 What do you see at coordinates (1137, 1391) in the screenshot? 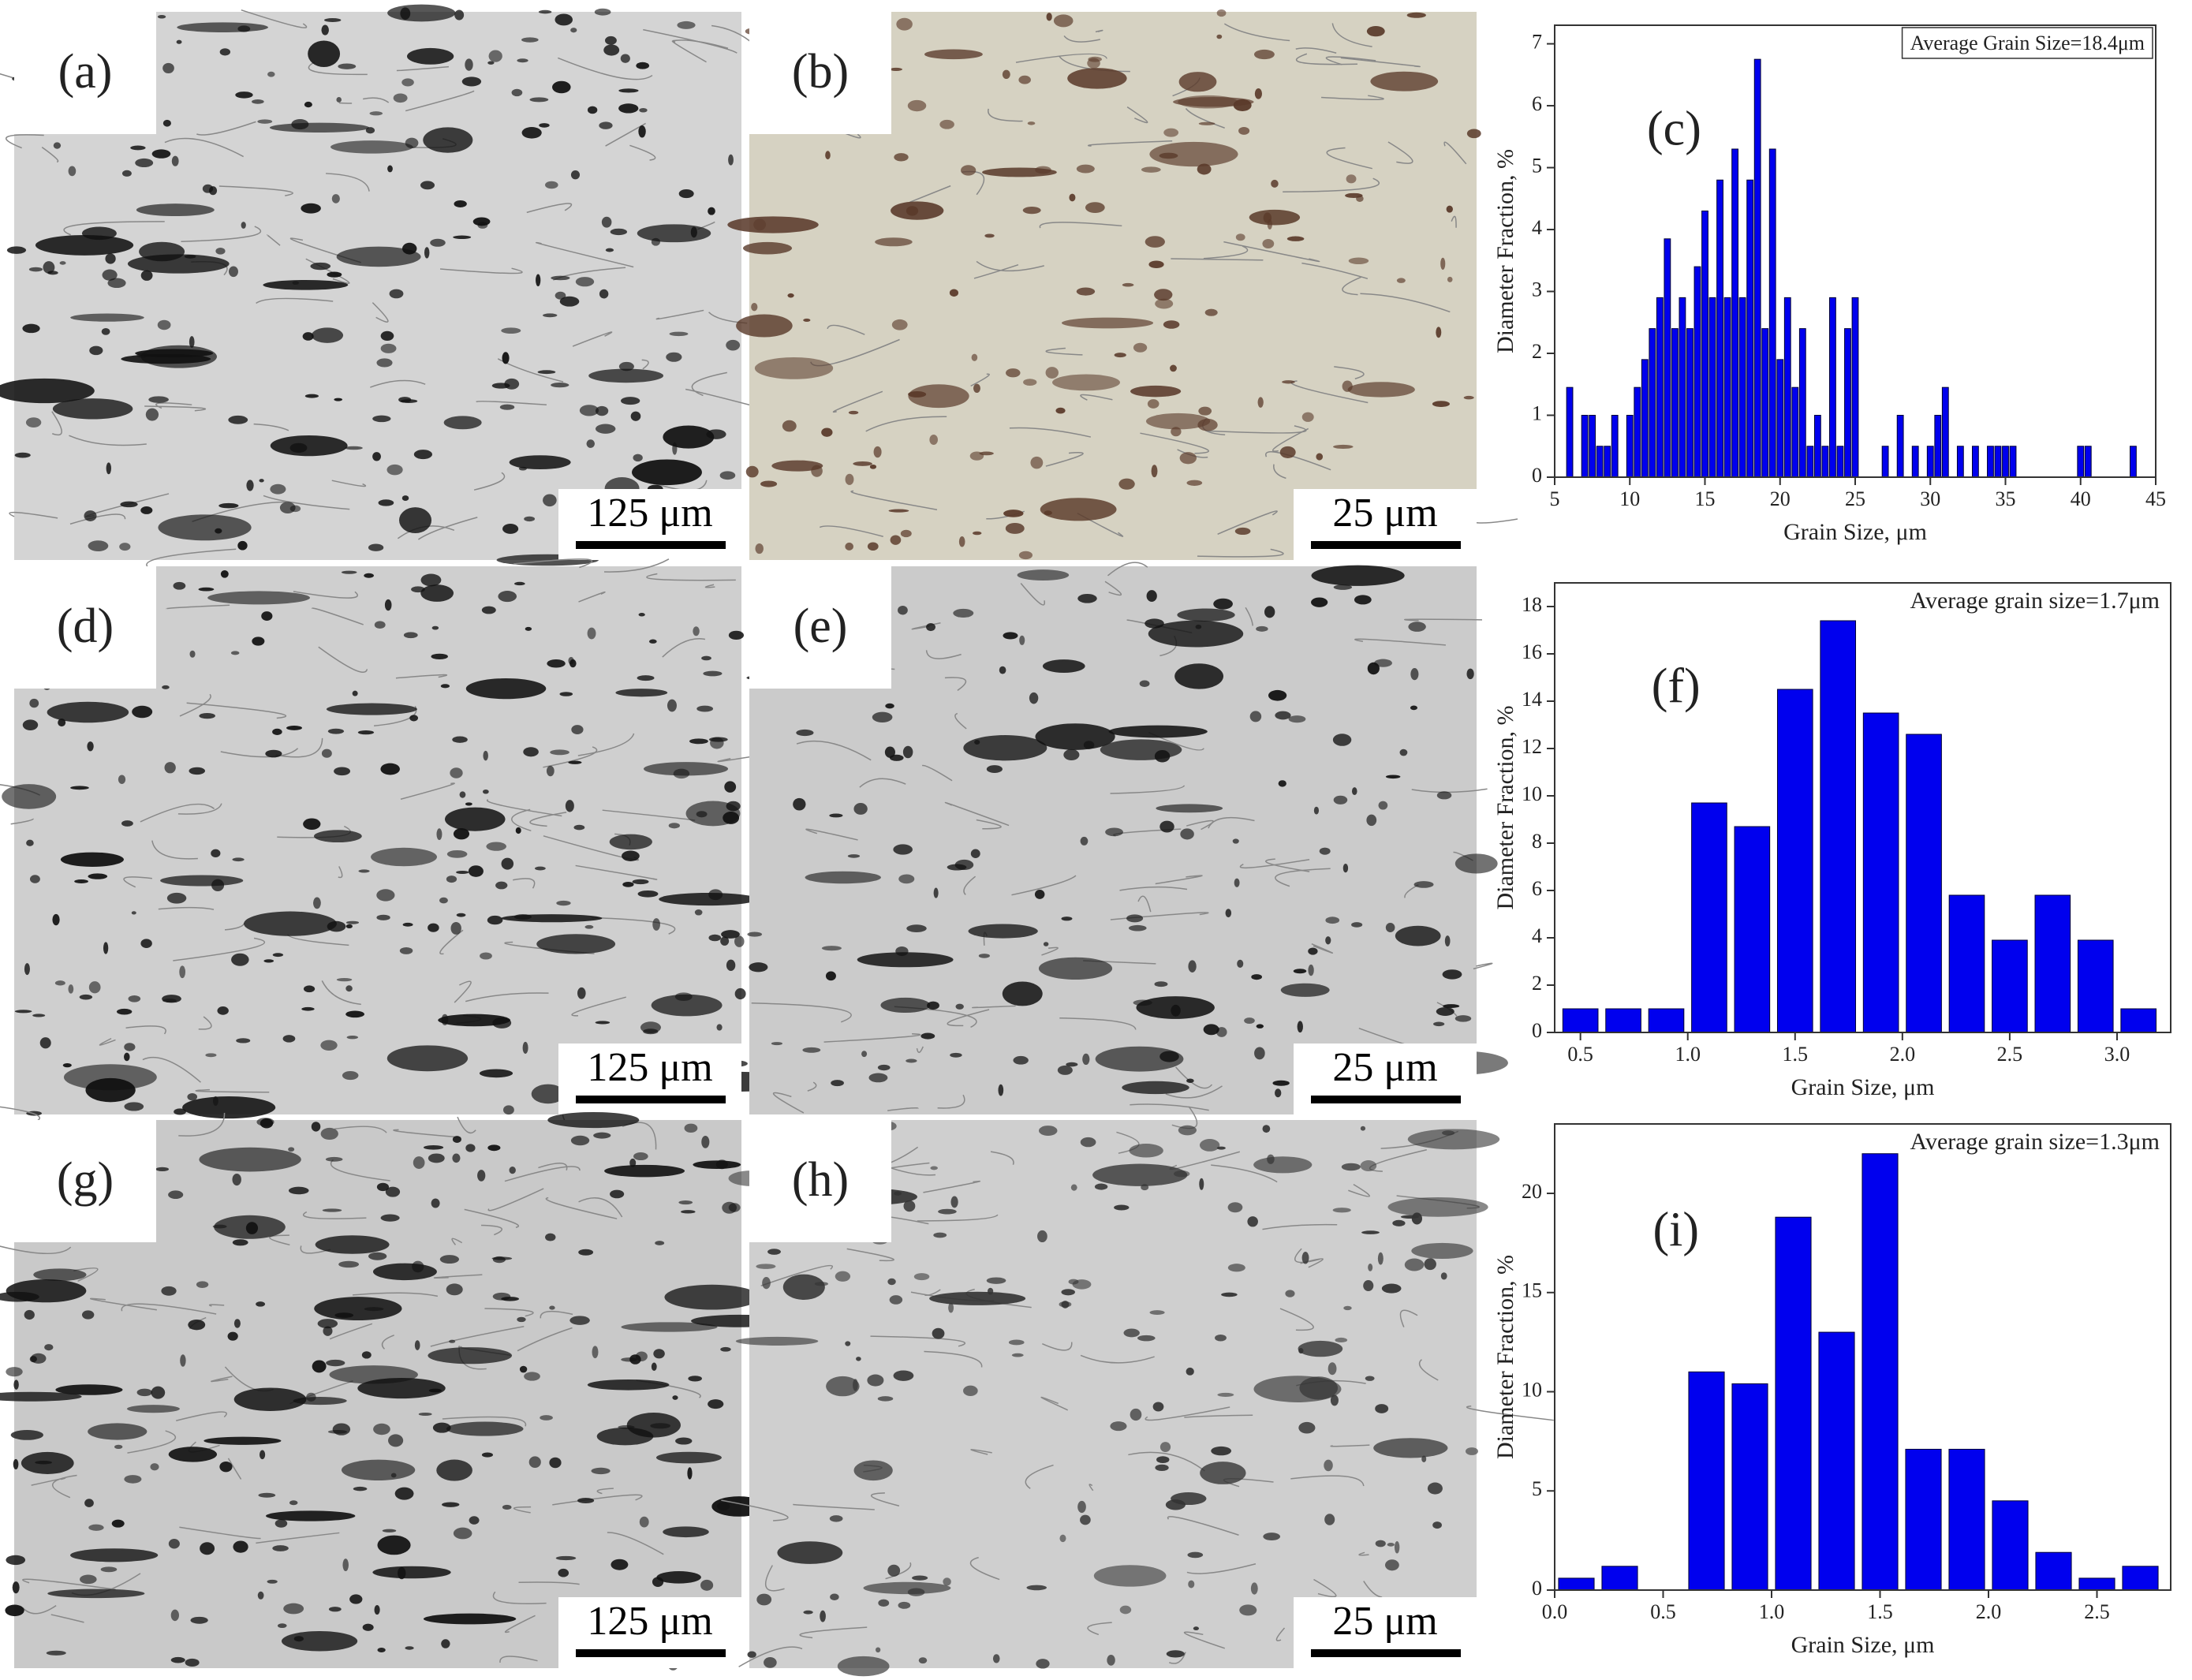
I see `micrograph: (h) 25 μm` at bounding box center [1137, 1391].